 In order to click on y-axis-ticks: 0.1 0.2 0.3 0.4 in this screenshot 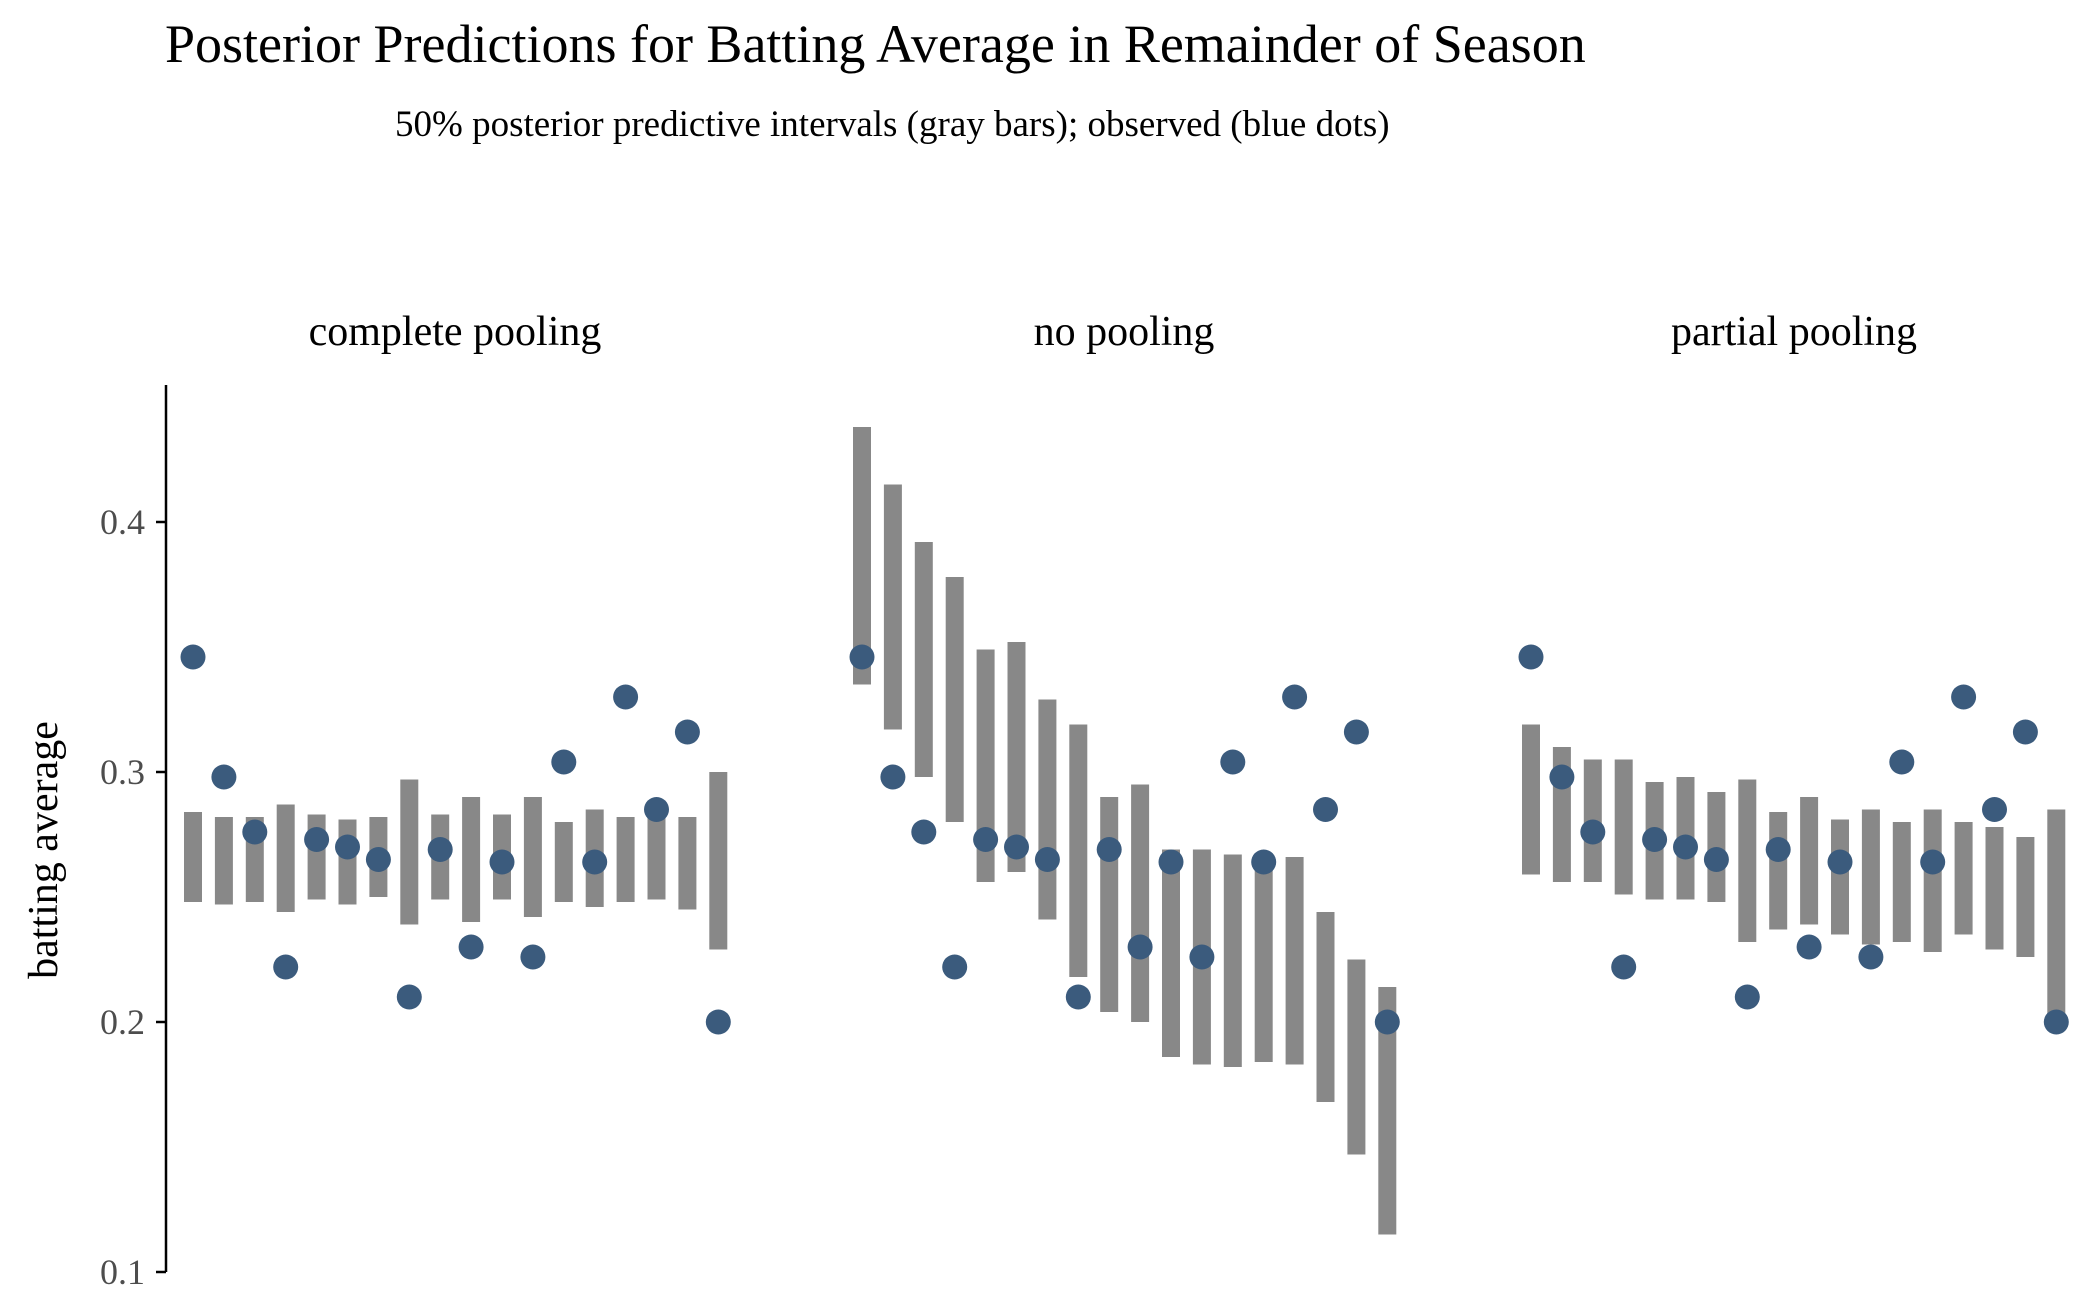, I will do `click(133, 897)`.